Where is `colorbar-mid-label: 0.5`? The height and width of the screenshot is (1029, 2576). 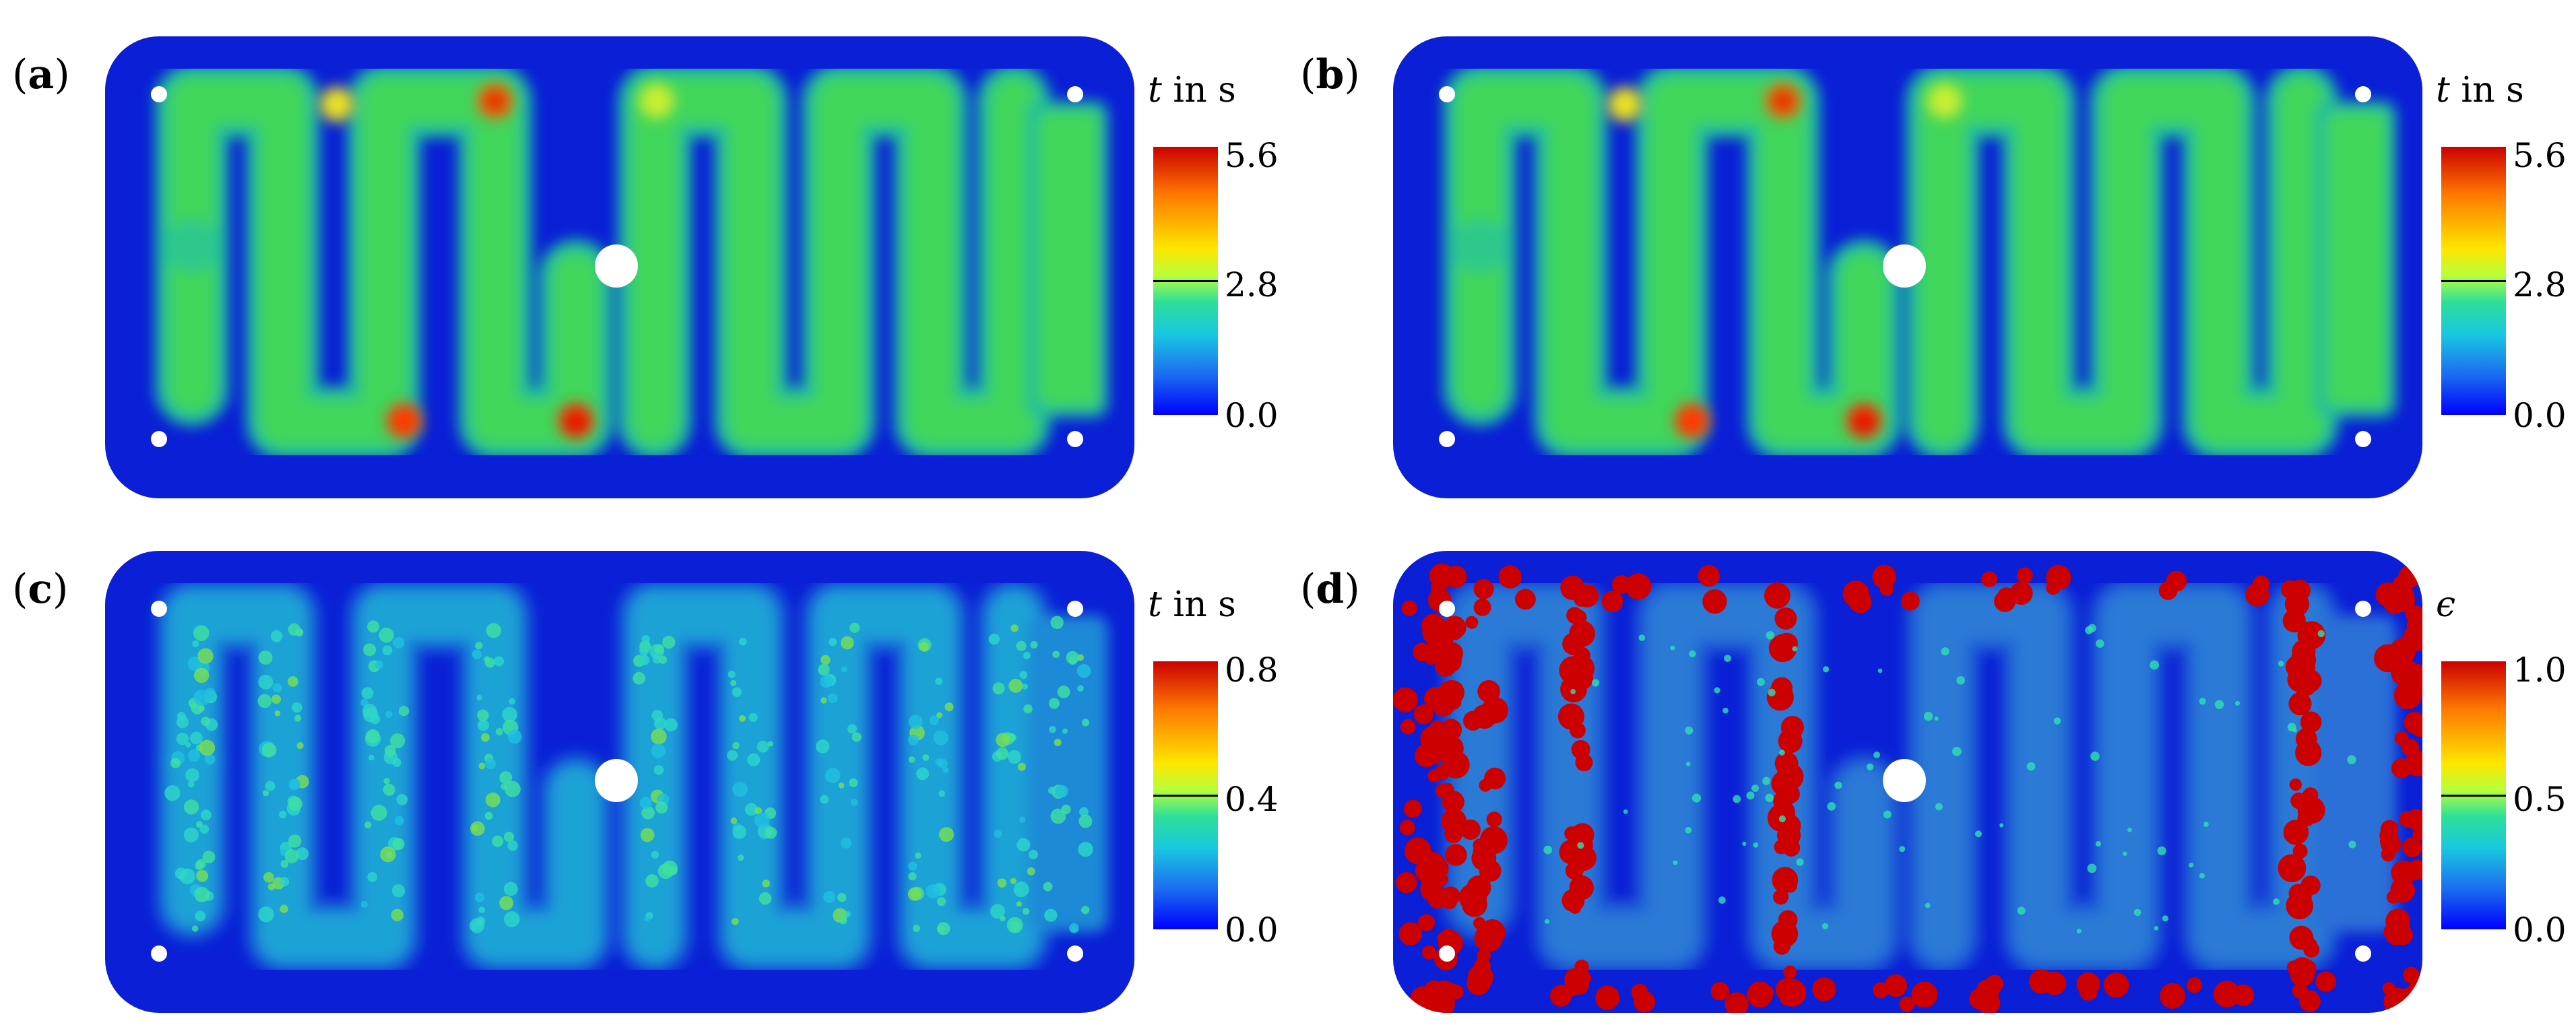
colorbar-mid-label: 0.5 is located at coordinates (2540, 799).